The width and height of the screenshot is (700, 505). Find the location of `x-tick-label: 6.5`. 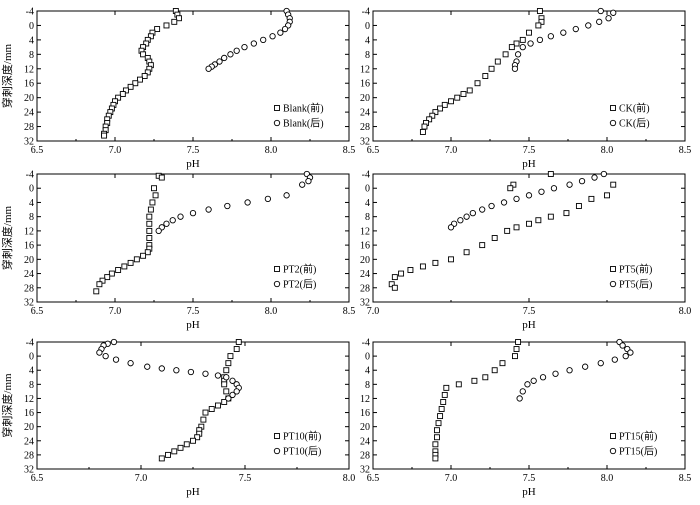

x-tick-label: 6.5 is located at coordinates (37, 150).